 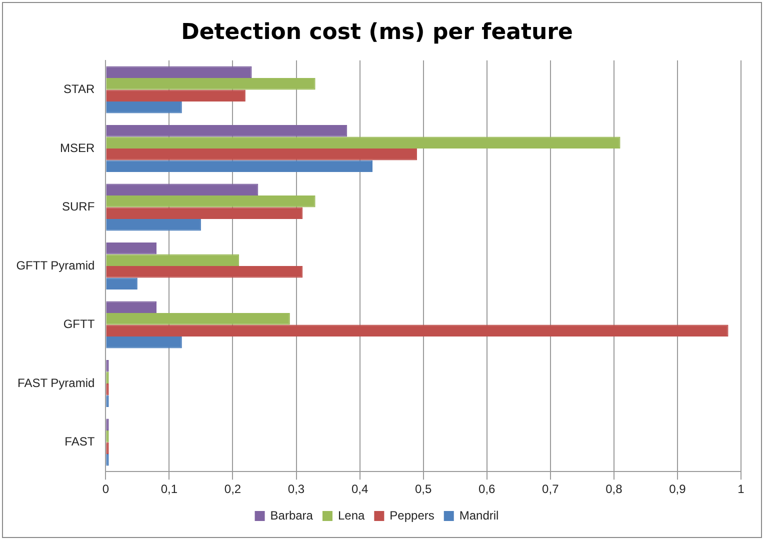 What do you see at coordinates (79, 324) in the screenshot?
I see `y-tick-label: GFTT` at bounding box center [79, 324].